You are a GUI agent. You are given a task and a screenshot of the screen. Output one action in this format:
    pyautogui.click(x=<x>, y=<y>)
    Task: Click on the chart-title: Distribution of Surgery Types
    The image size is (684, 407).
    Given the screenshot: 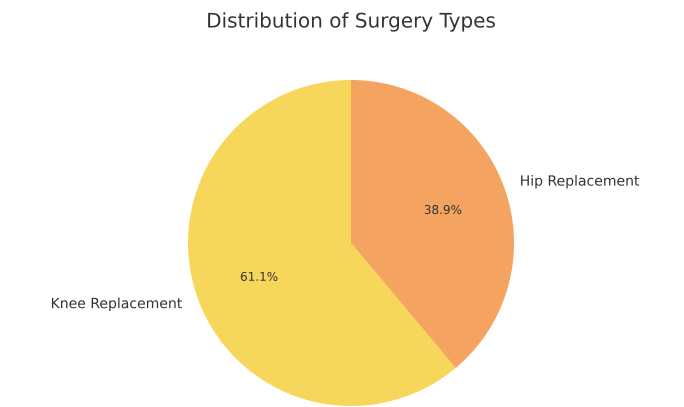 What is the action you would take?
    pyautogui.click(x=351, y=22)
    